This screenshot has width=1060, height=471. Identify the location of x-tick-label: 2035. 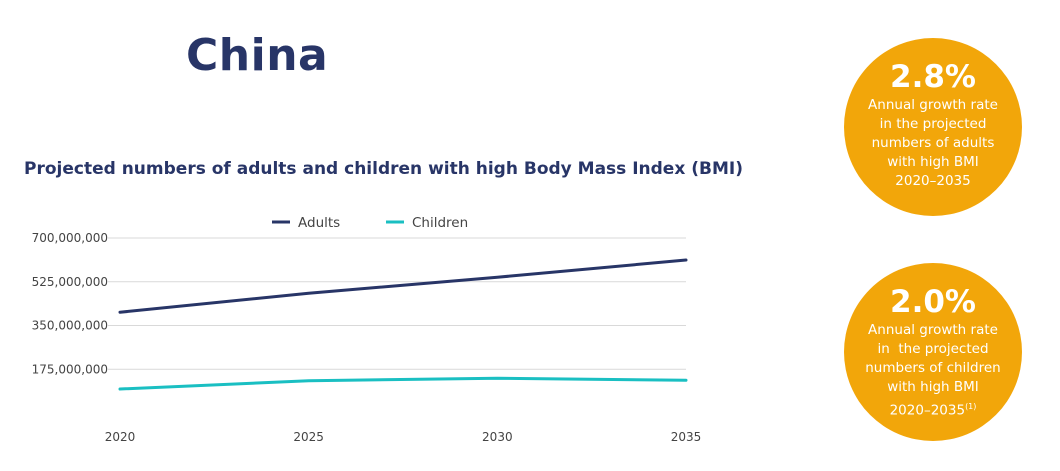
(686, 437).